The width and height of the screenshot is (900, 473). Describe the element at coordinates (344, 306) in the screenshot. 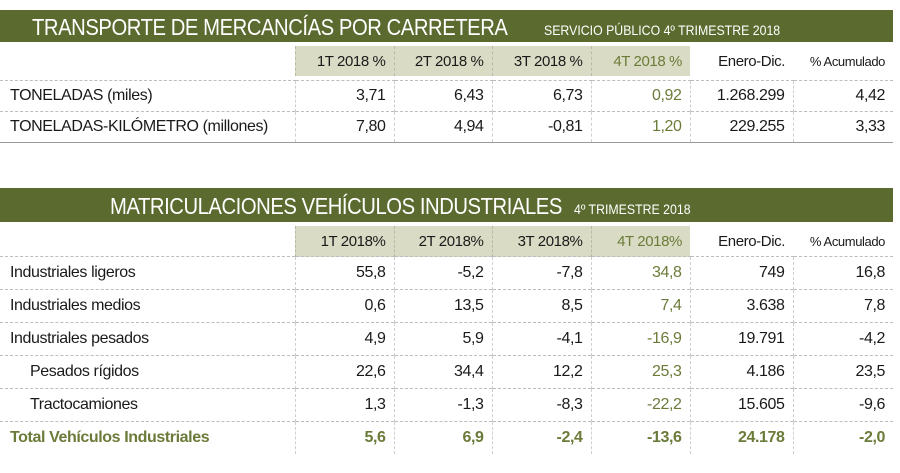

I see `cell: 0,6` at that location.